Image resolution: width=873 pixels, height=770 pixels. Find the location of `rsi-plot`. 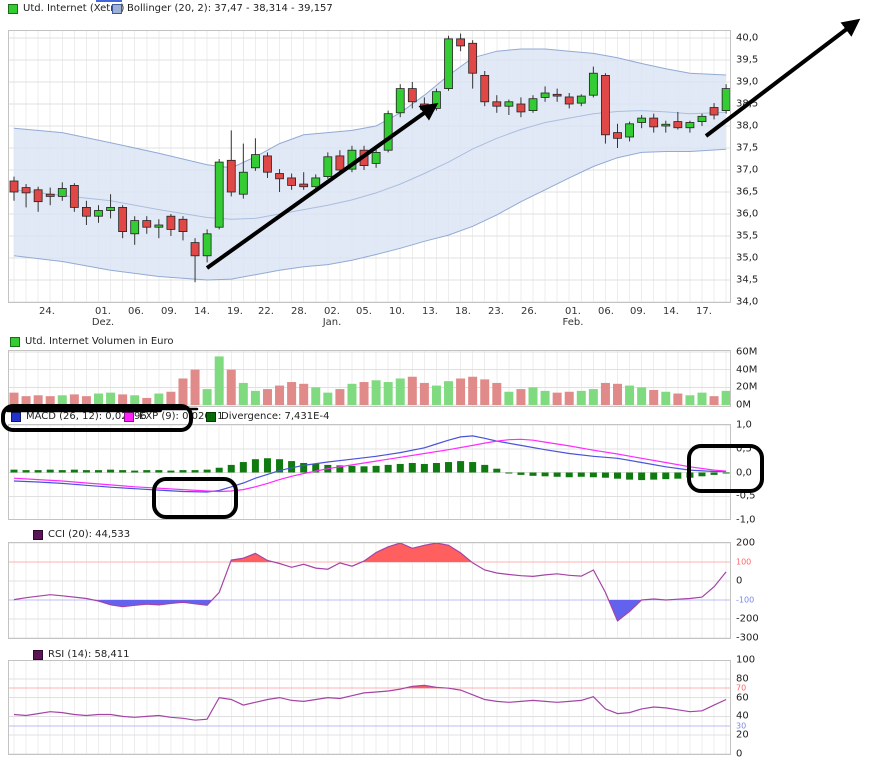

rsi-plot is located at coordinates (369, 707).